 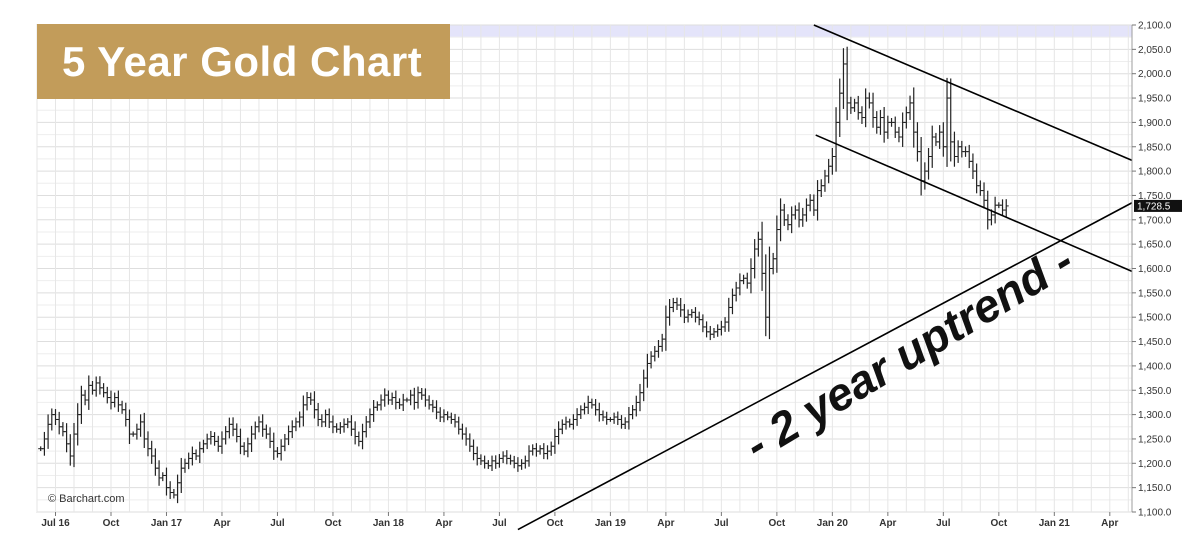 What do you see at coordinates (1155, 123) in the screenshot?
I see `y-tick-label: 1,900.0` at bounding box center [1155, 123].